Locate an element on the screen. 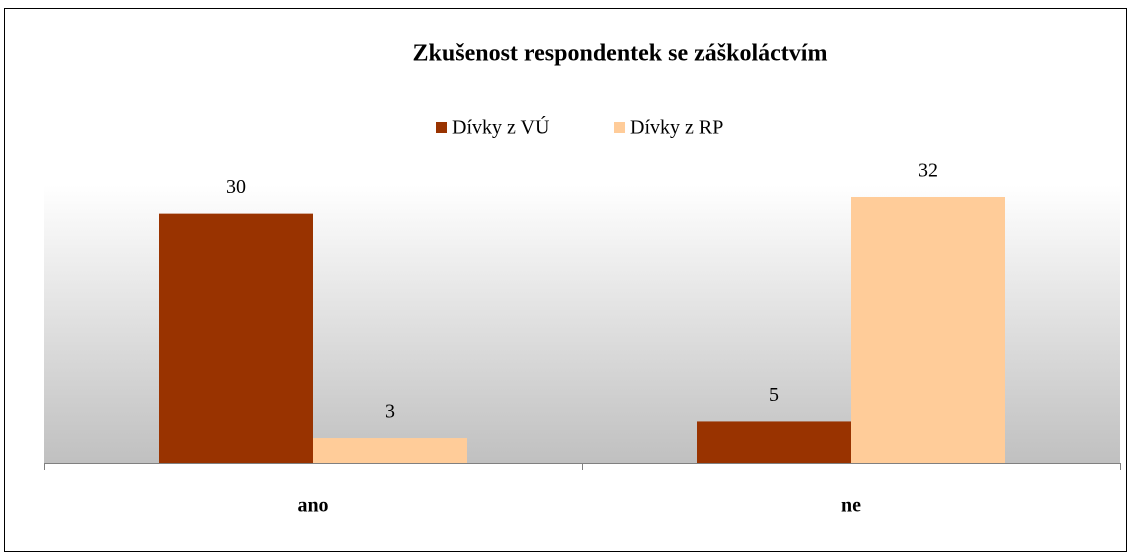 Image resolution: width=1131 pixels, height=556 pixels. data-label: 30 is located at coordinates (236, 187).